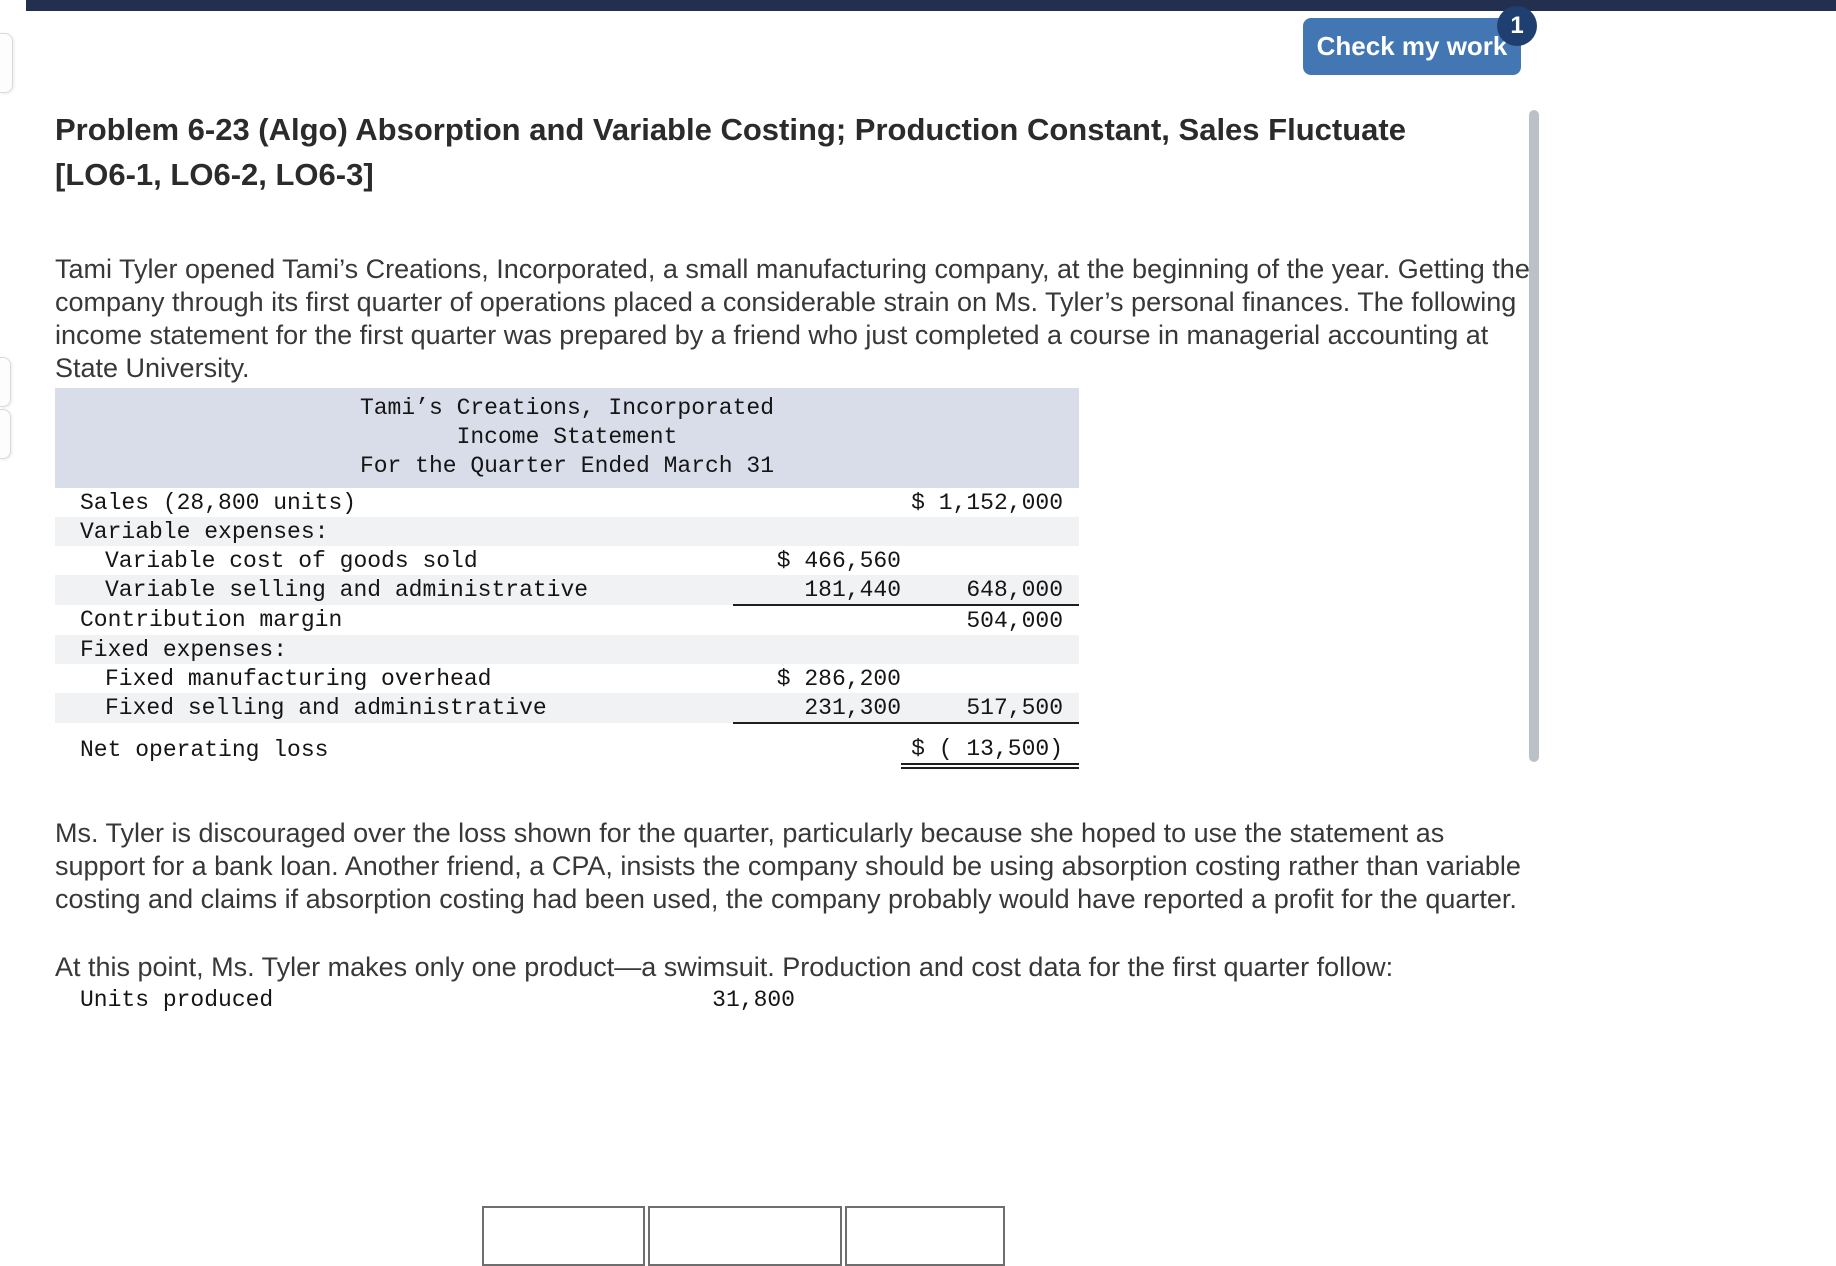  I want to click on statement-row-amount-col2: 648,000, so click(990, 590).